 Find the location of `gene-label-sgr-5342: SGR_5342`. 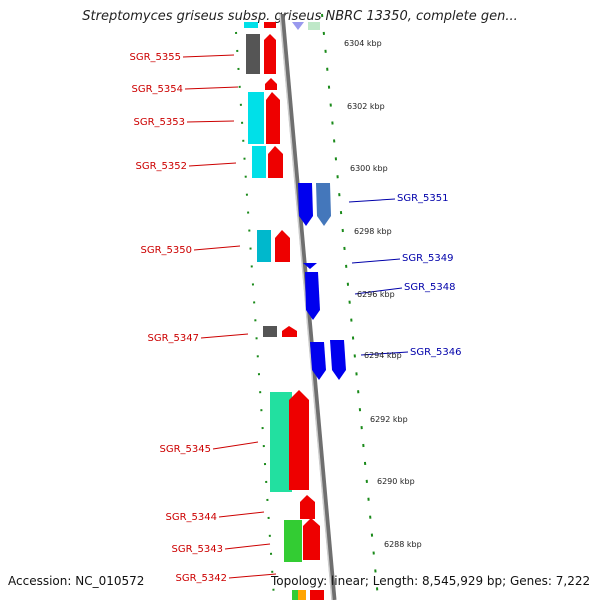

gene-label-sgr-5342: SGR_5342 is located at coordinates (202, 578).